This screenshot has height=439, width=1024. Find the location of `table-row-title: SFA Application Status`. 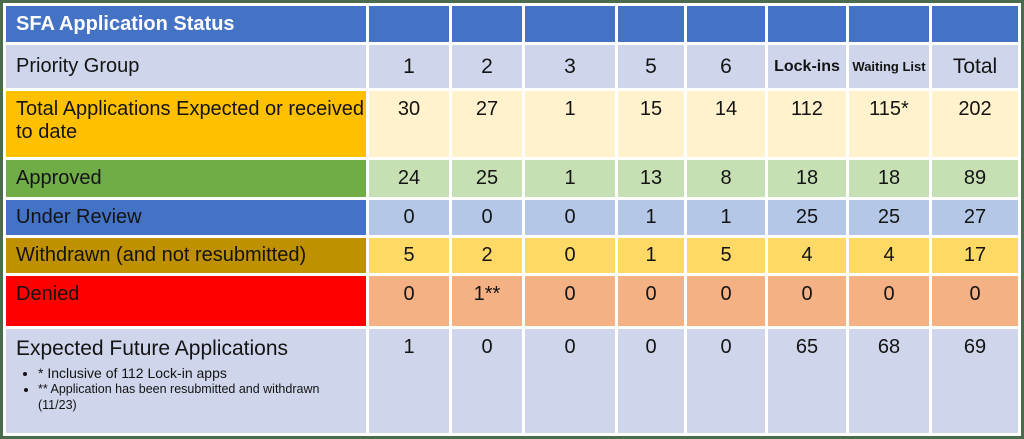

table-row-title: SFA Application Status is located at coordinates (512, 24).